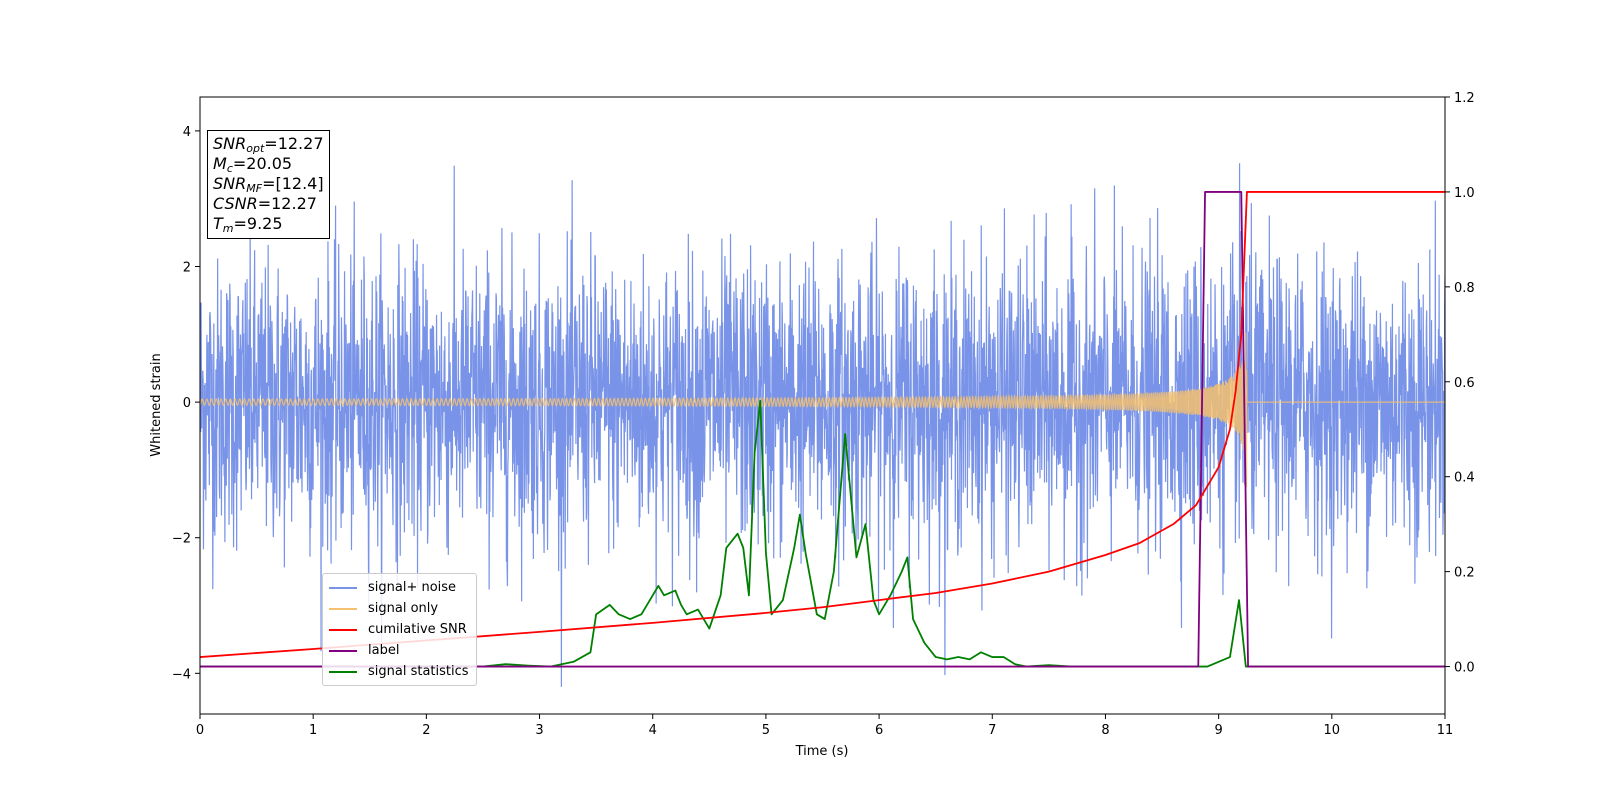  What do you see at coordinates (384, 650) in the screenshot?
I see `legend-label-label: label` at bounding box center [384, 650].